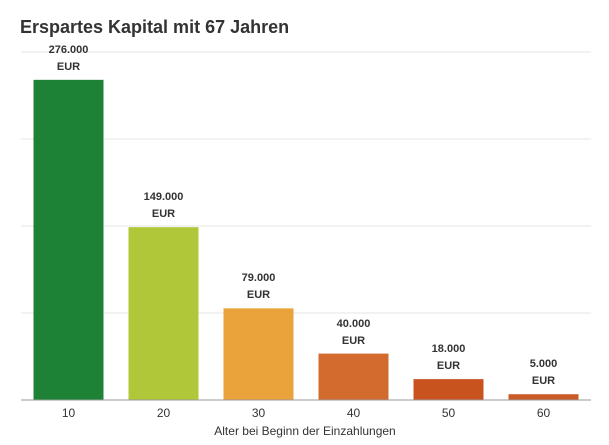 The width and height of the screenshot is (609, 445). What do you see at coordinates (164, 413) in the screenshot?
I see `x-tick-label: 20` at bounding box center [164, 413].